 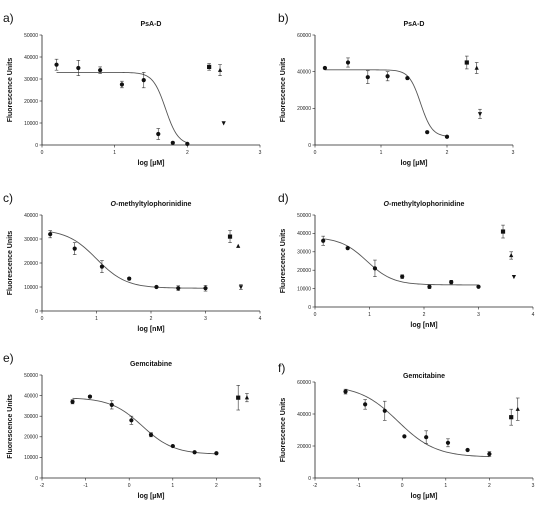 What do you see at coordinates (283, 198) in the screenshot?
I see `panel-letter: d)` at bounding box center [283, 198].